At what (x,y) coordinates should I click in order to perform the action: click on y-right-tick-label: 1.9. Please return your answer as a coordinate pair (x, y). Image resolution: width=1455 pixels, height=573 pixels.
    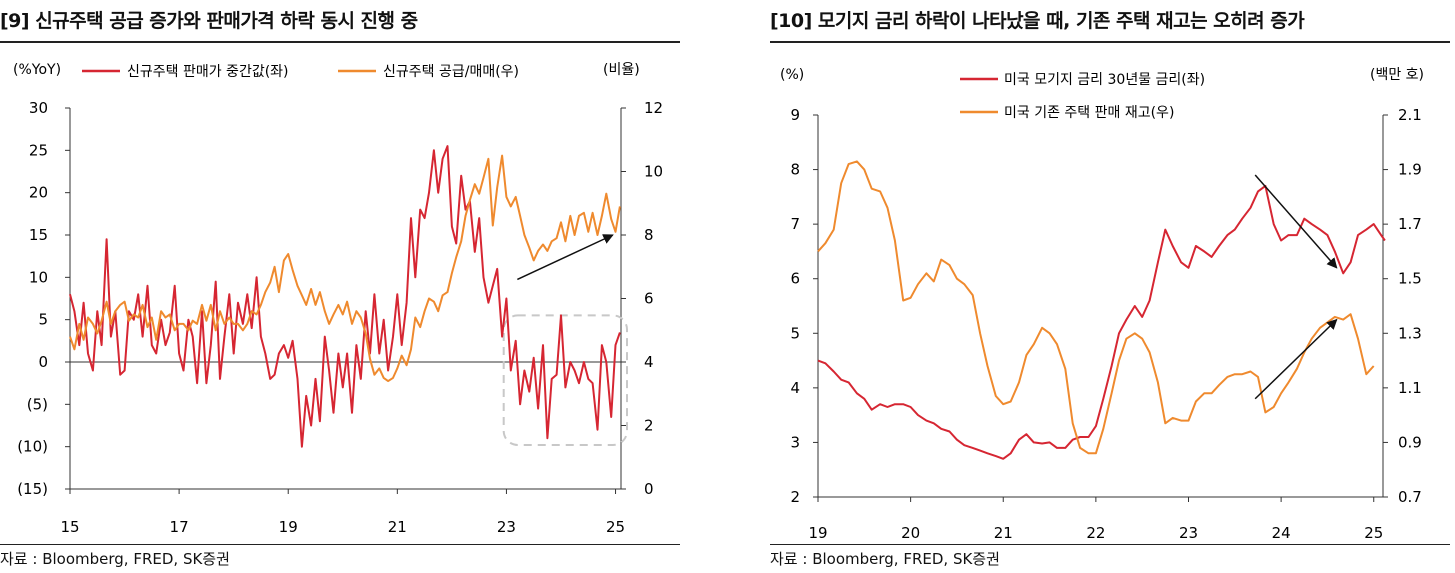
    Looking at the image, I should click on (1410, 170).